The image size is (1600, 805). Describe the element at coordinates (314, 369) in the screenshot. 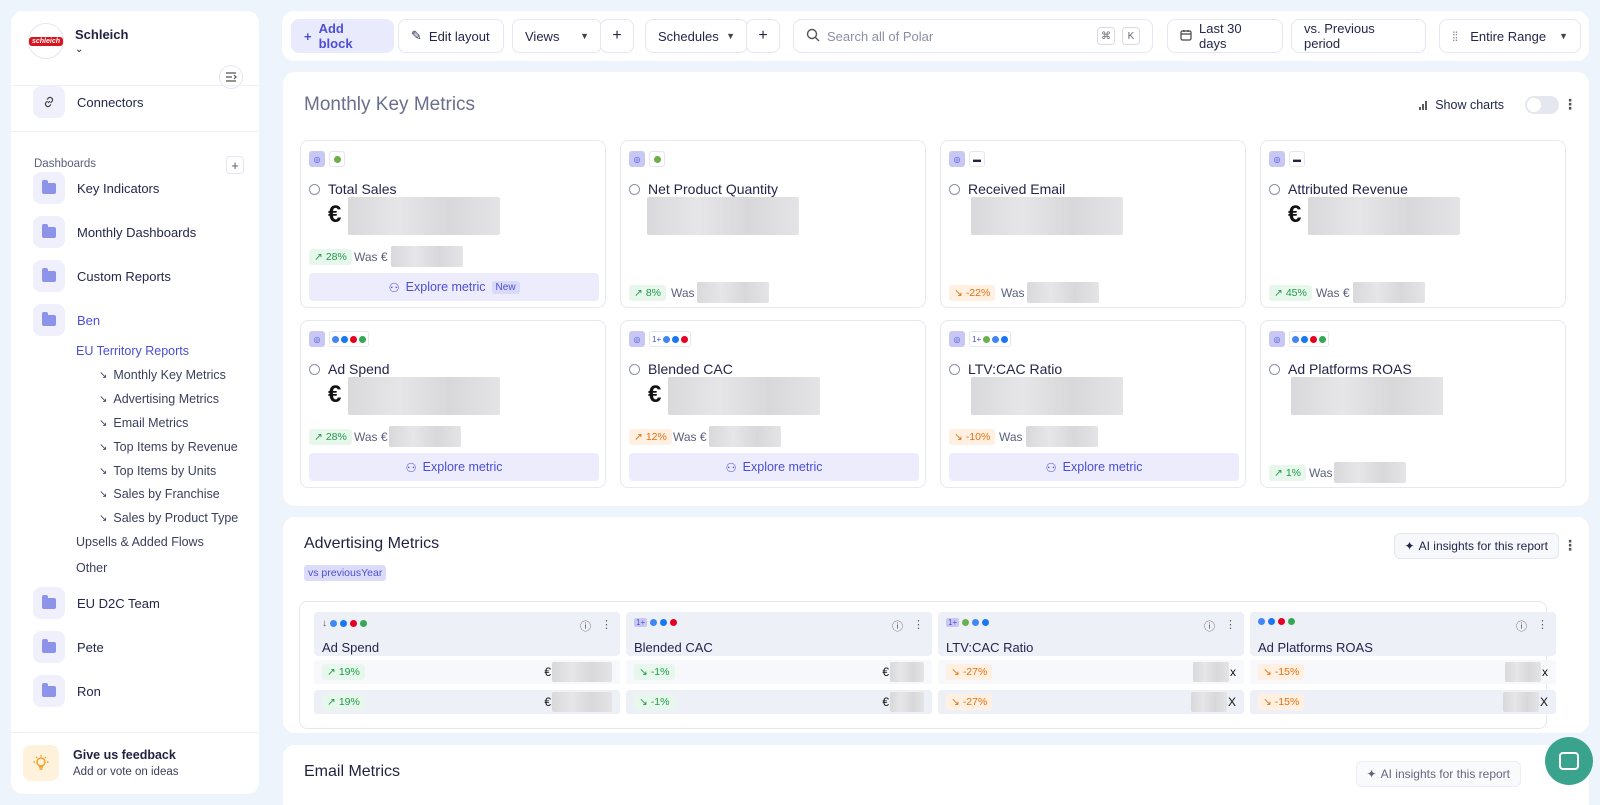

I see `info-icon` at that location.